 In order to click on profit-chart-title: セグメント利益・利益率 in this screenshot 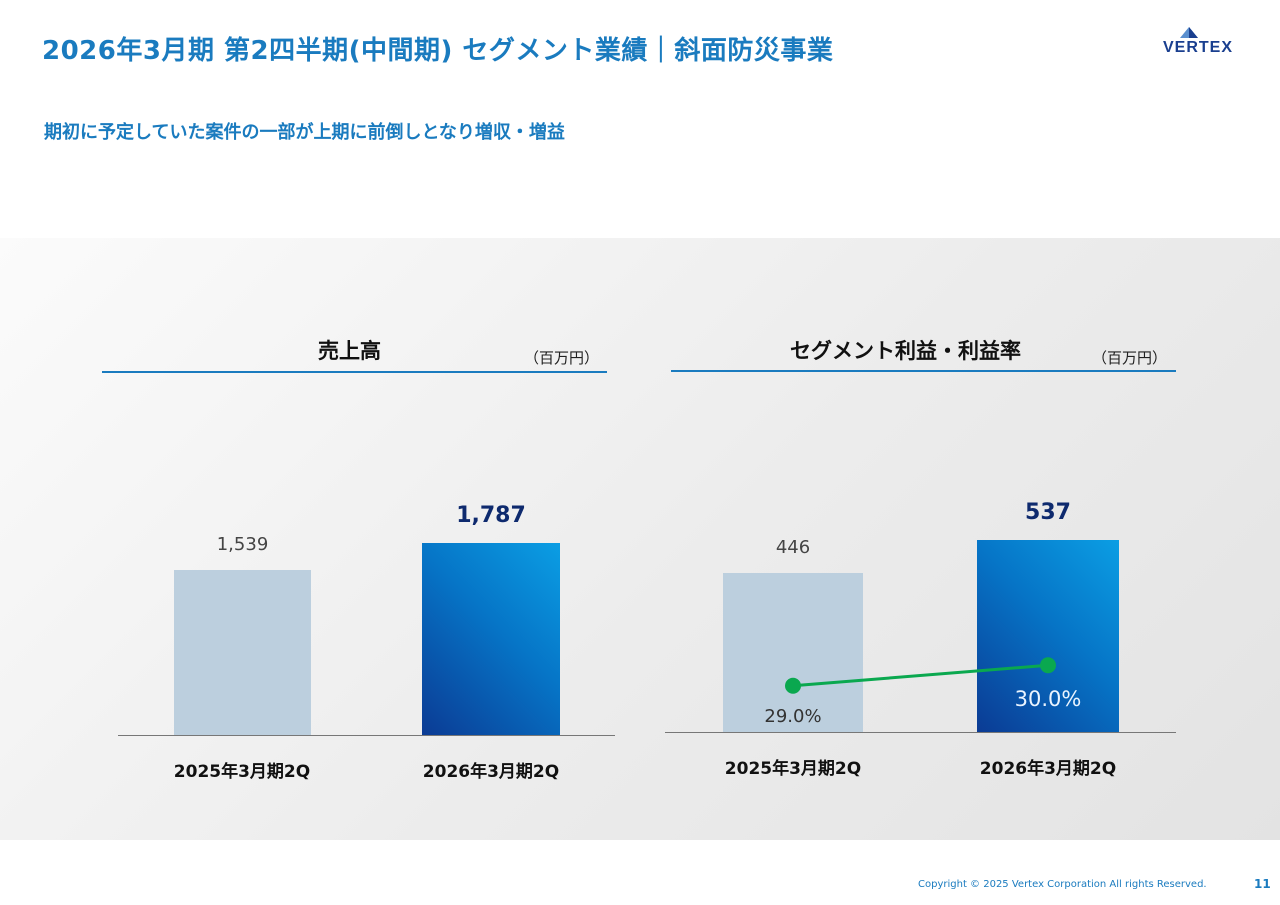, I will do `click(905, 351)`.